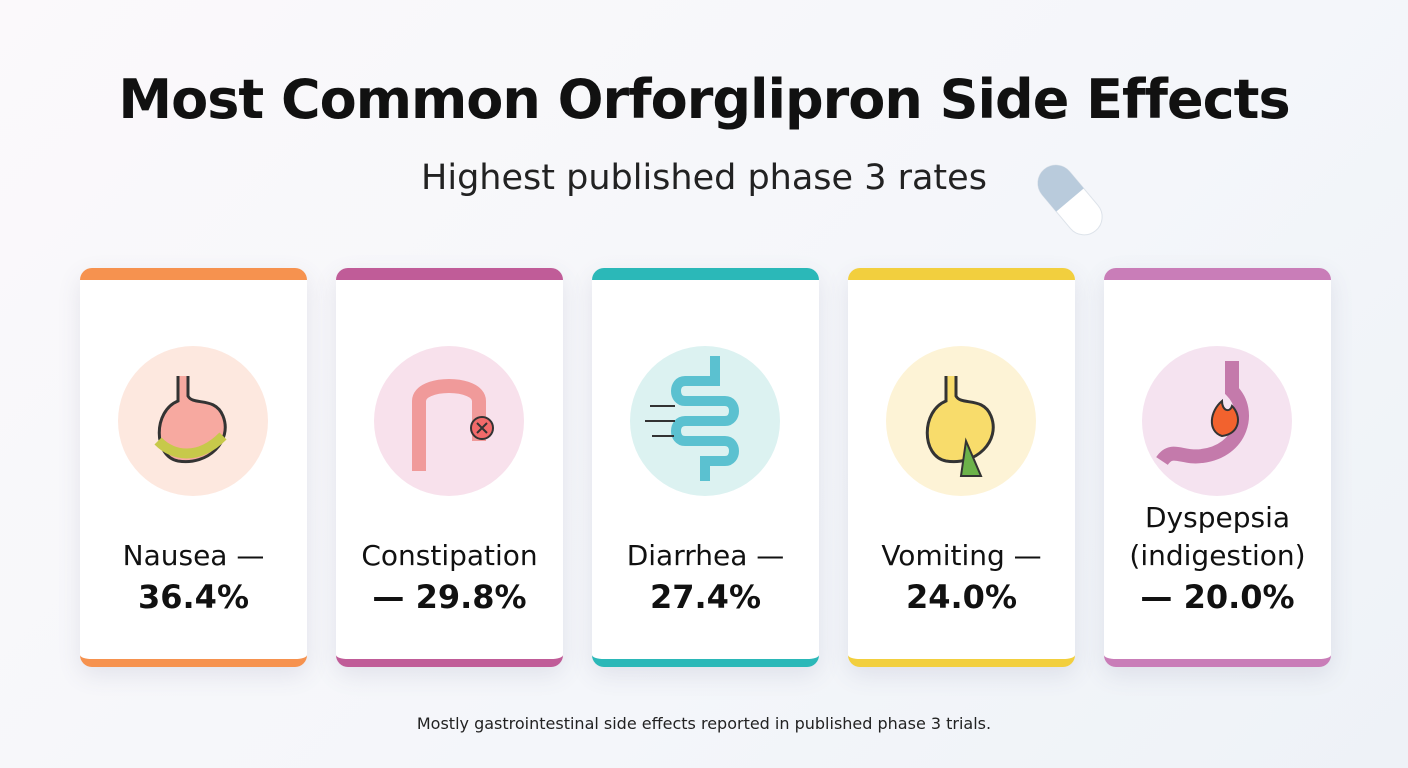 The image size is (1408, 768). I want to click on card: Dyspepsia (indigestion) — 20.0%, so click(1217, 467).